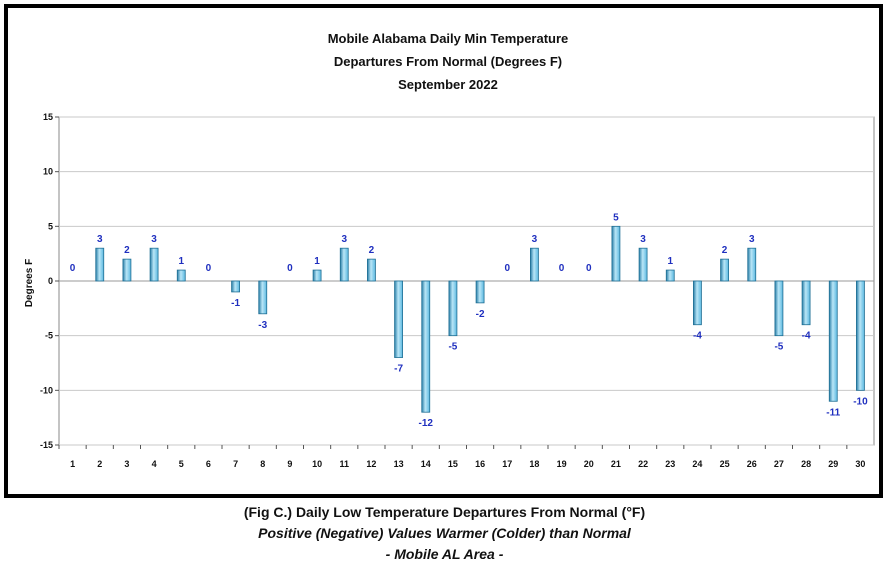 The image size is (889, 565). Describe the element at coordinates (670, 464) in the screenshot. I see `x-tick-label: 23` at that location.